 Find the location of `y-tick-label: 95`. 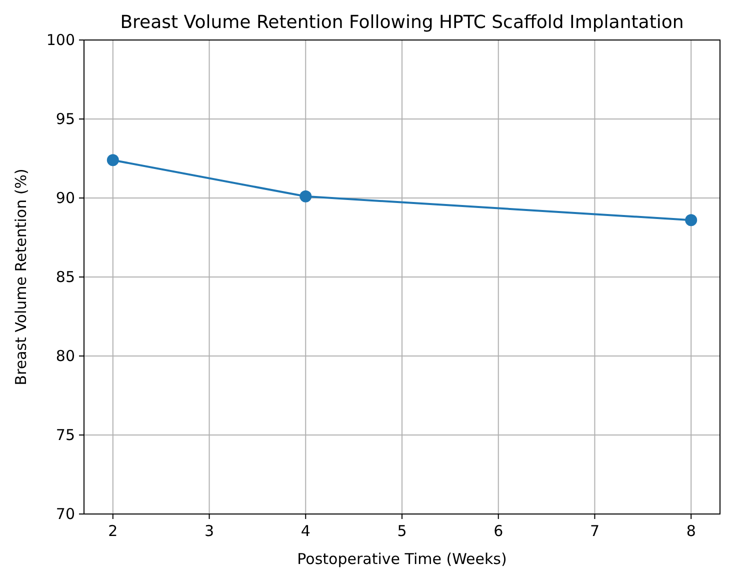

y-tick-label: 95 is located at coordinates (65, 119).